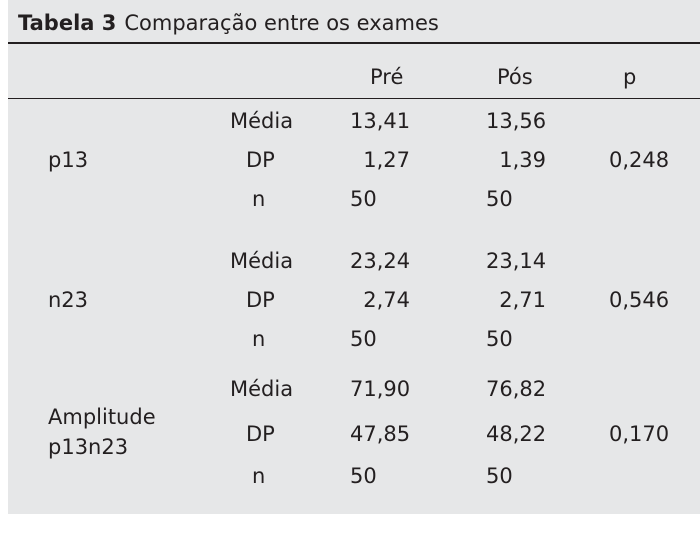 The height and width of the screenshot is (540, 700). I want to click on p-value: 0,546, so click(639, 300).